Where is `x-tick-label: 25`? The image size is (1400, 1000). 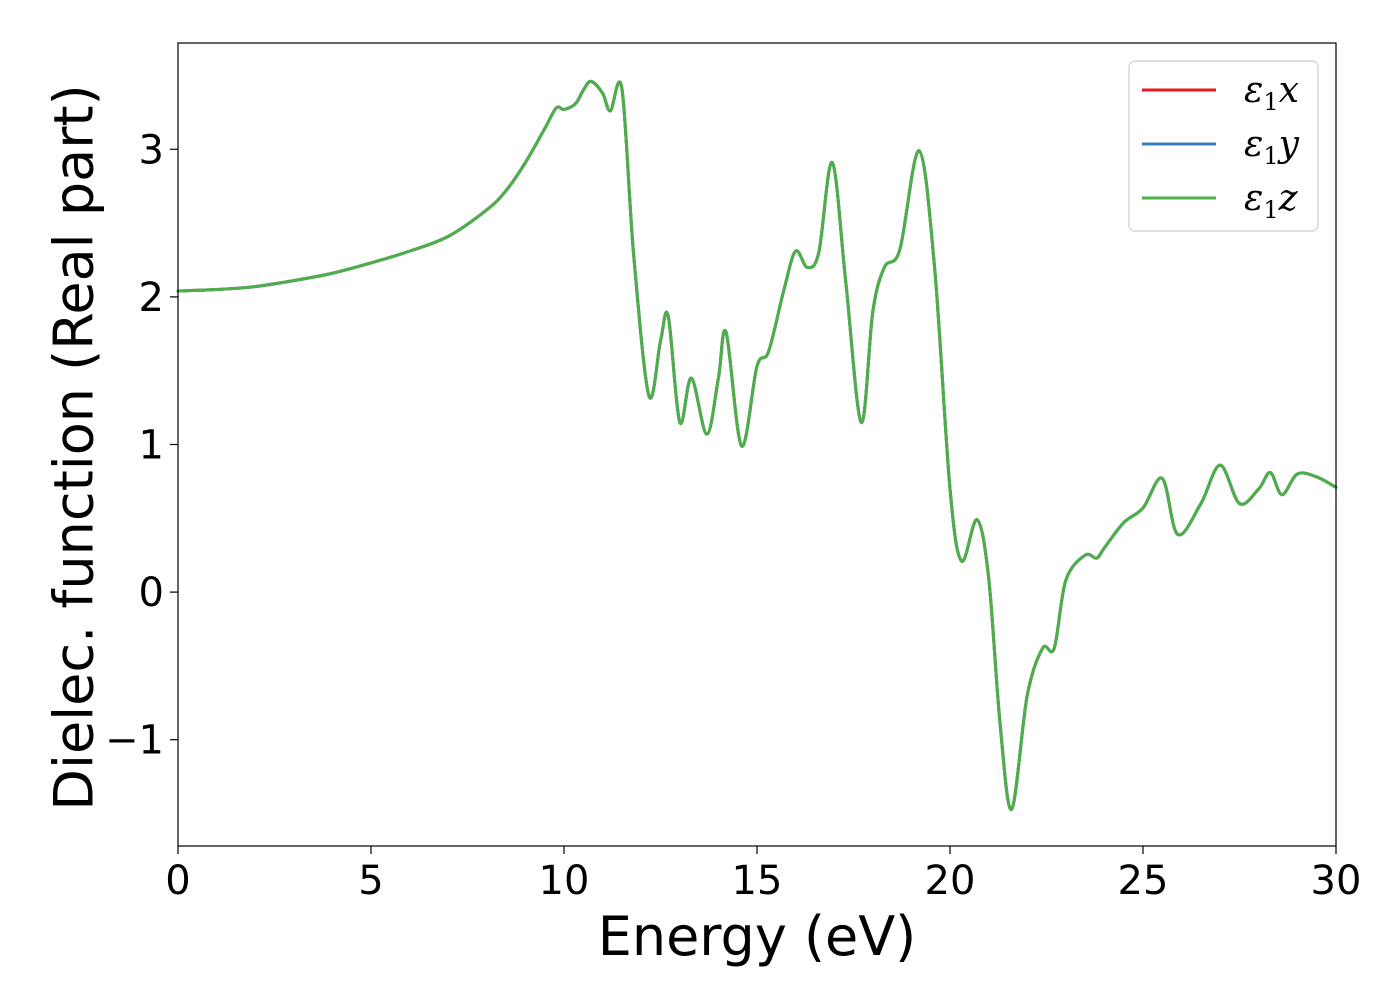
x-tick-label: 25 is located at coordinates (1143, 881).